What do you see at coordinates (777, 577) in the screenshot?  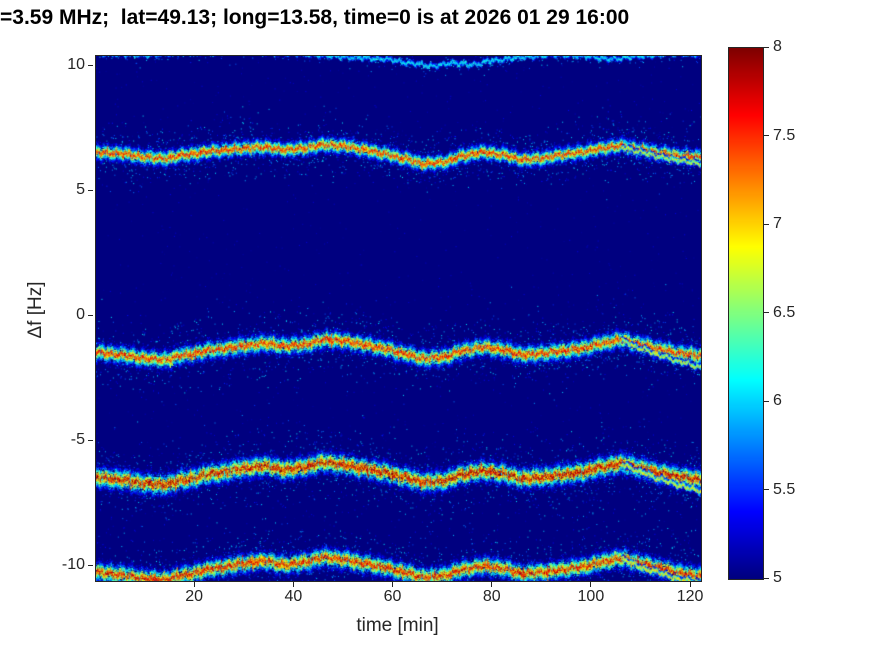 I see `colorbar-tick-label: 5` at bounding box center [777, 577].